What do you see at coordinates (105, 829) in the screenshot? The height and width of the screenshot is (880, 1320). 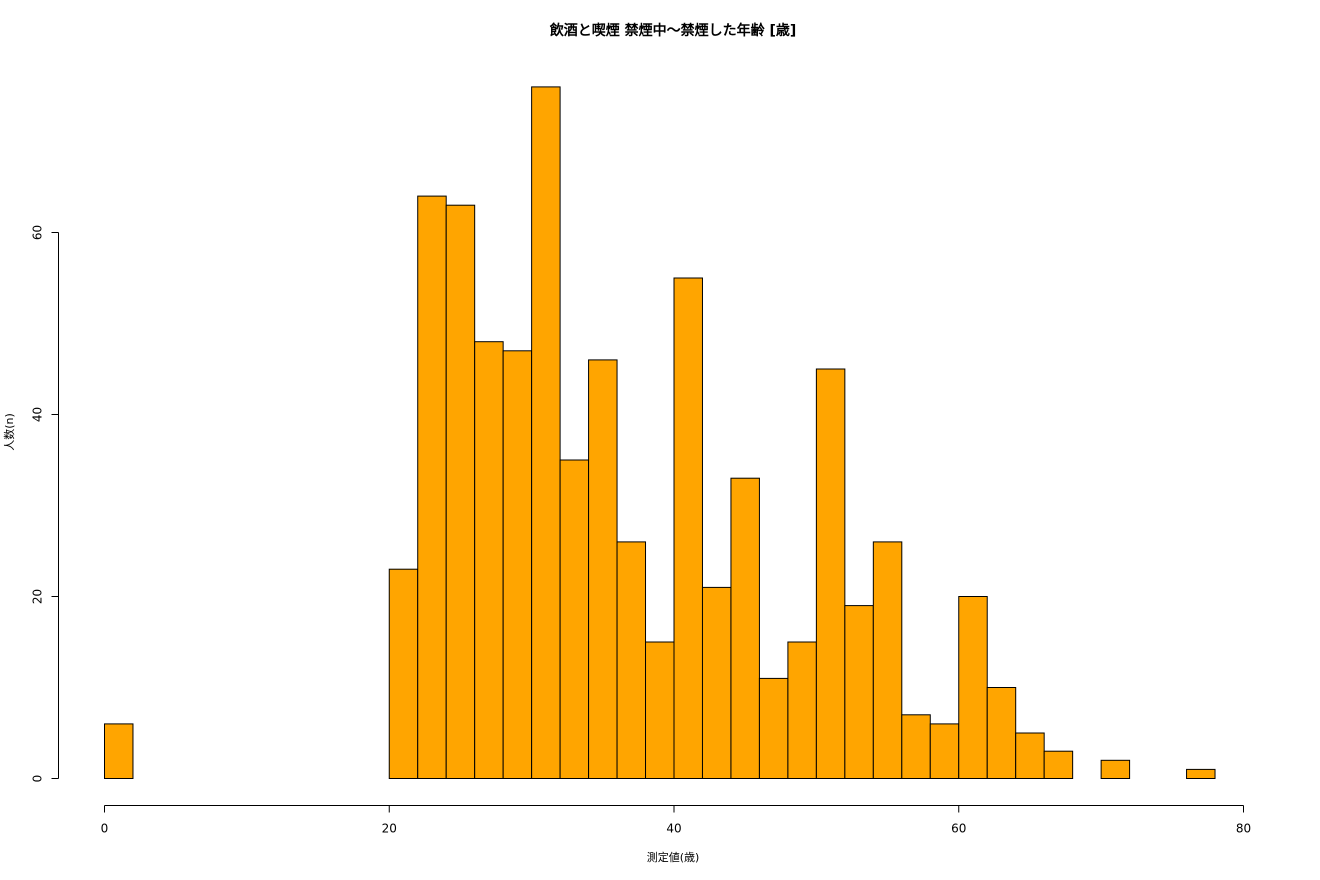 I see `x-tick-label: 0` at bounding box center [105, 829].